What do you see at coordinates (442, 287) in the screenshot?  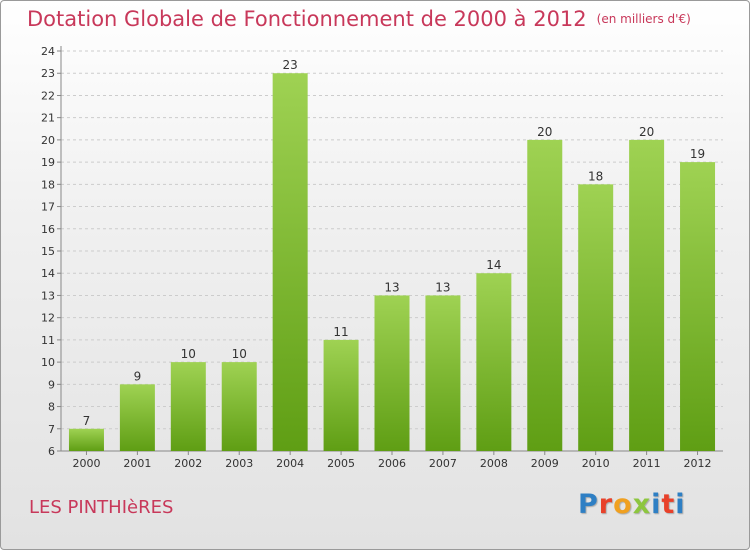 I see `data-label-2007: 13` at bounding box center [442, 287].